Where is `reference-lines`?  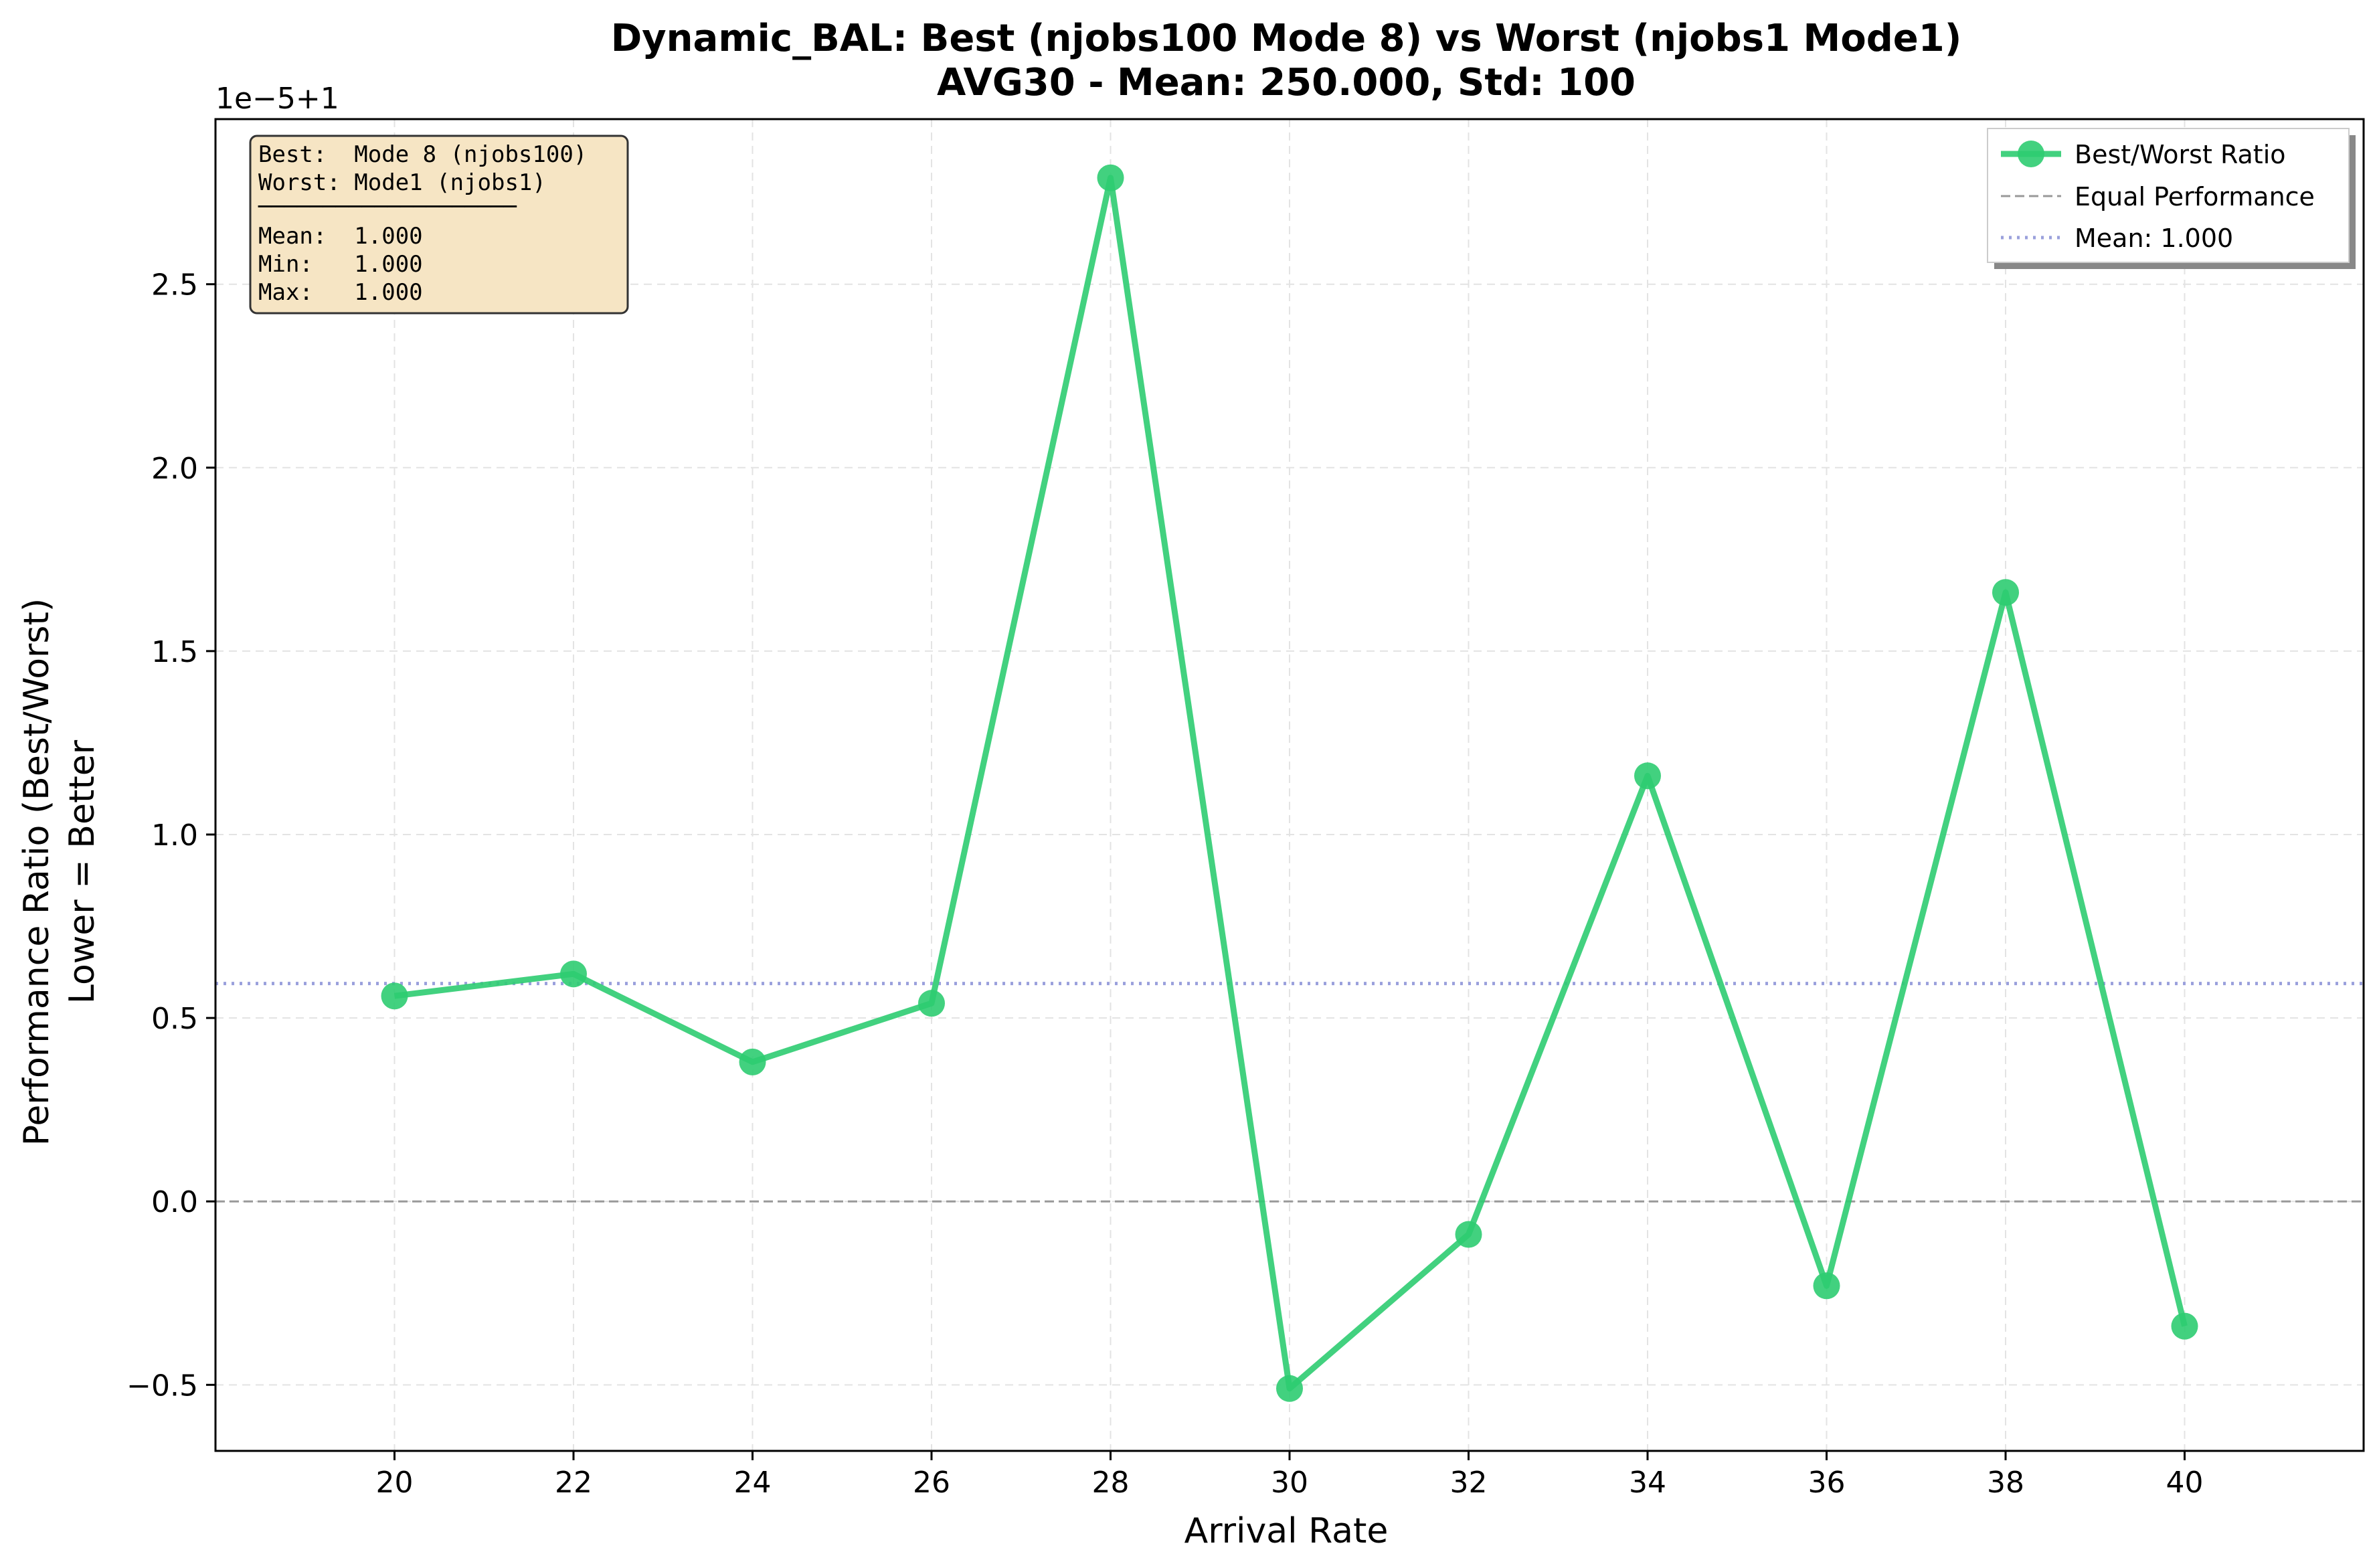
reference-lines is located at coordinates (1289, 1092).